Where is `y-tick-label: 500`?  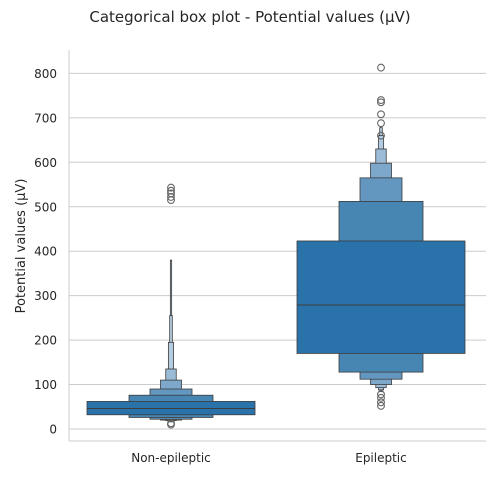 y-tick-label: 500 is located at coordinates (45, 207).